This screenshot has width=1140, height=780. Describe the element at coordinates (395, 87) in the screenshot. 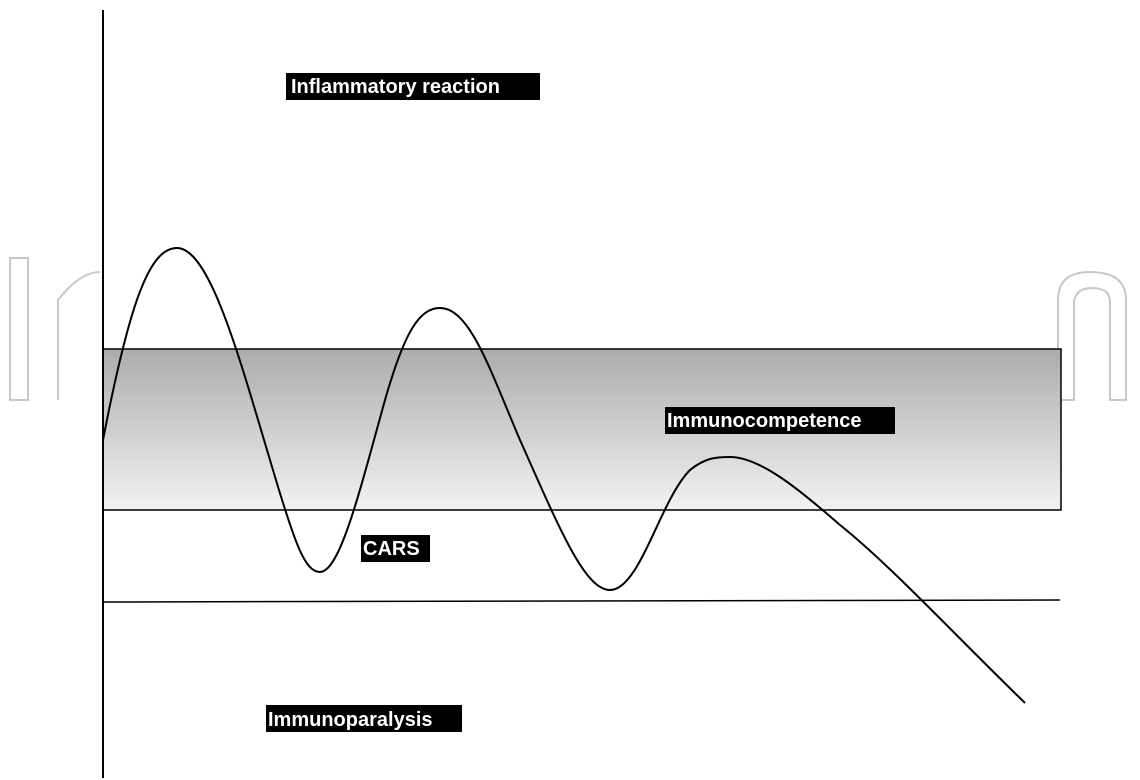

I see `svg-text: Inflammatory reaction` at that location.